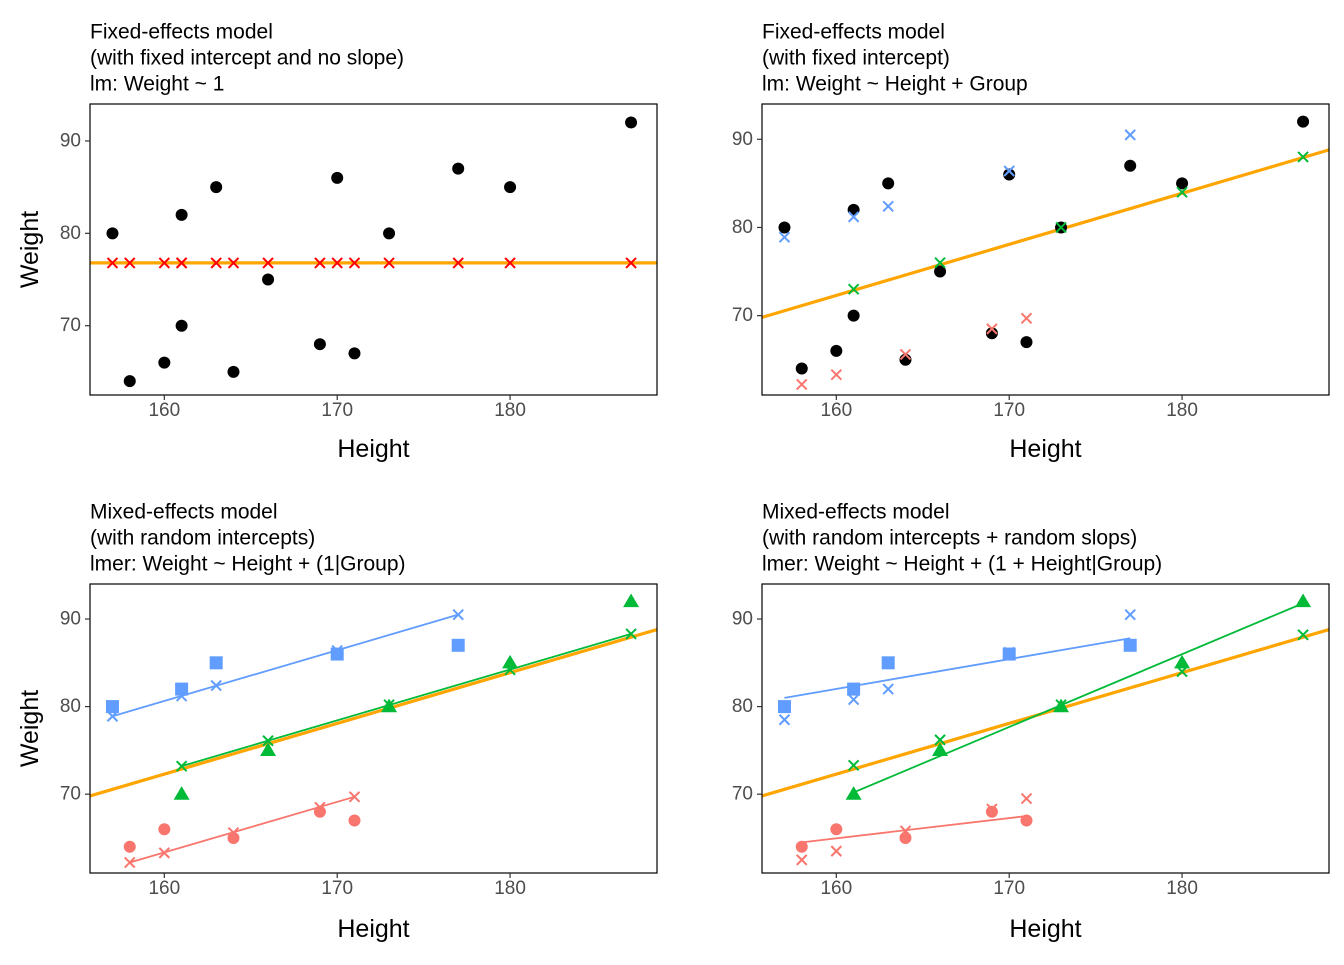  What do you see at coordinates (247, 57) in the screenshot?
I see `panel-title-line: (with fixed intercept and no slope)` at bounding box center [247, 57].